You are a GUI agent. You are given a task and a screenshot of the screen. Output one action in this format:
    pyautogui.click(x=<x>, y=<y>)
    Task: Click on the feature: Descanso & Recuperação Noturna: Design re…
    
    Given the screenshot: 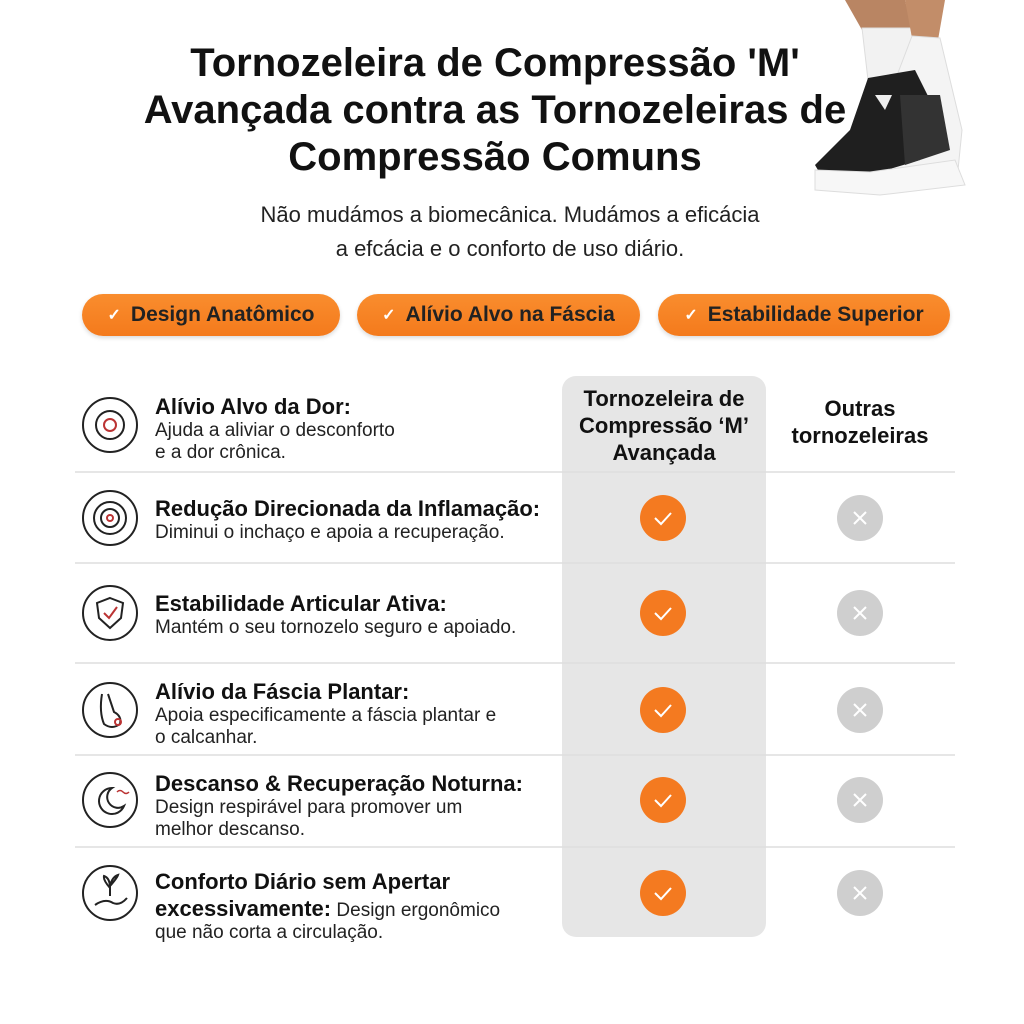 What is the action you would take?
    pyautogui.click(x=352, y=805)
    